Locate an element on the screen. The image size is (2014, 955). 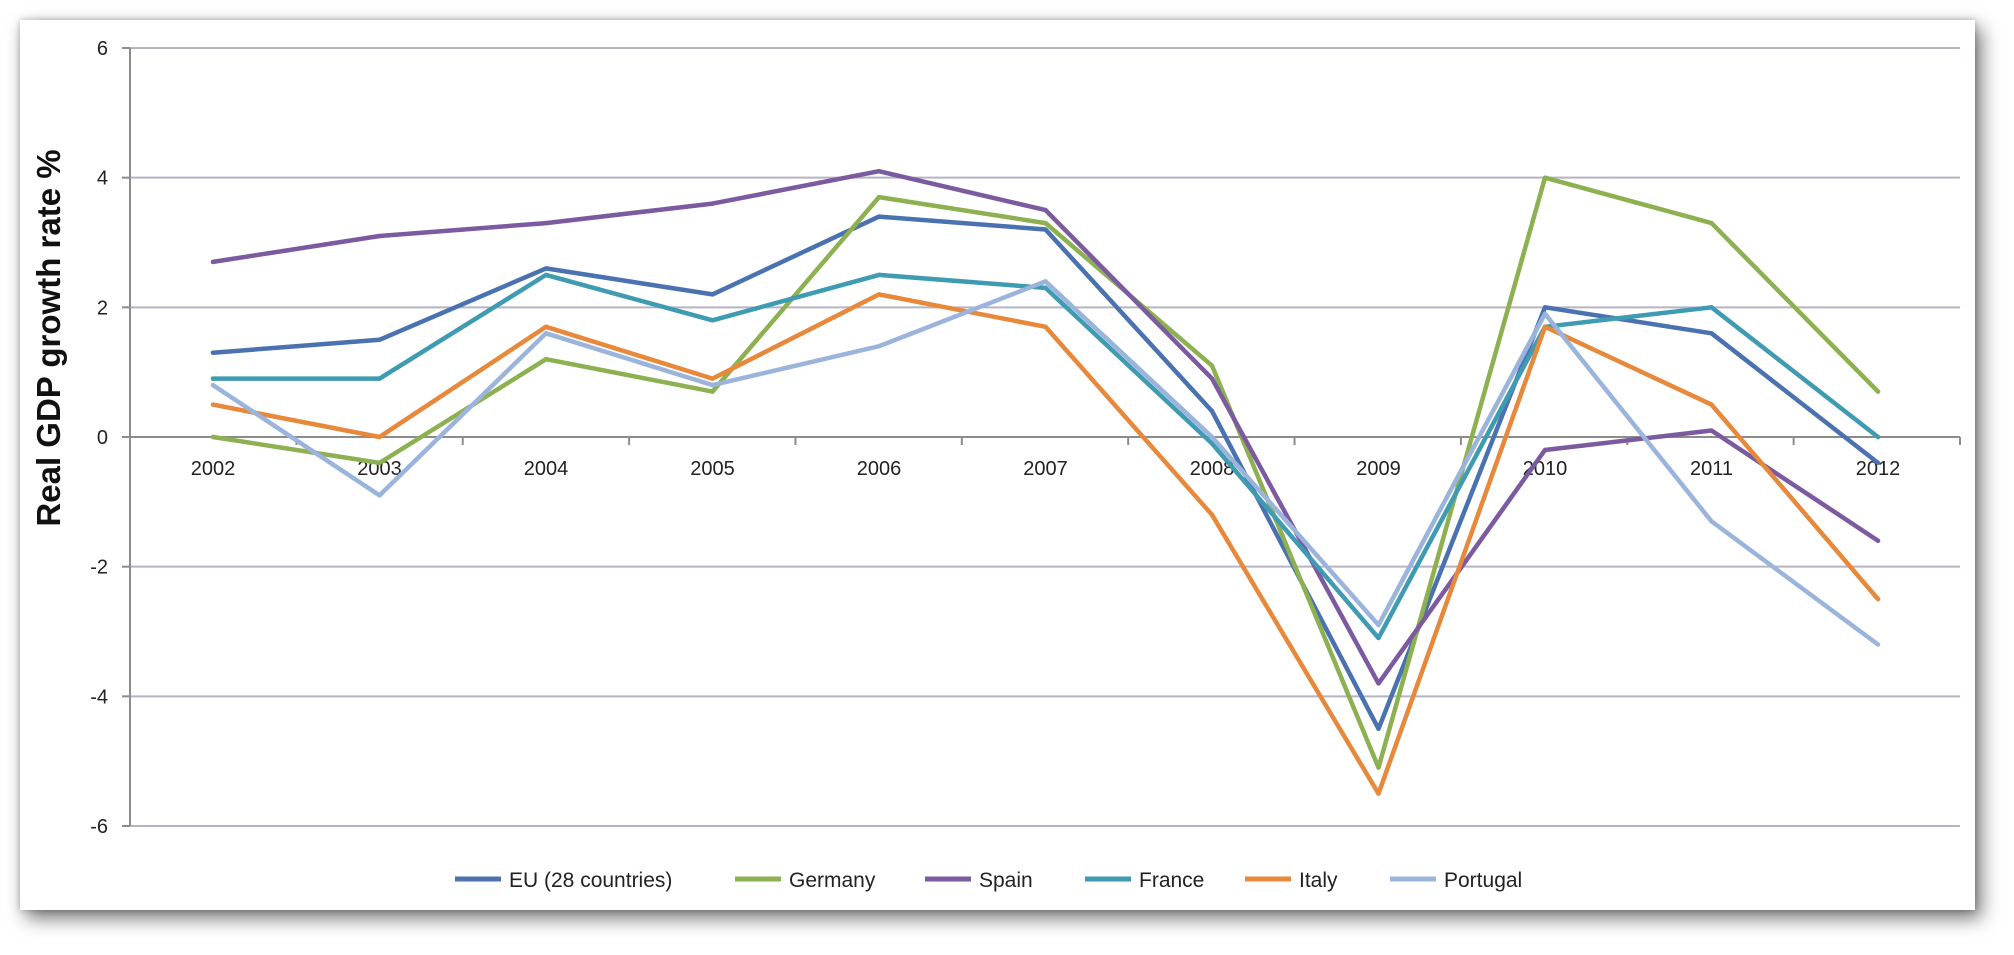
y-tick-label-3: 0 is located at coordinates (102, 438).